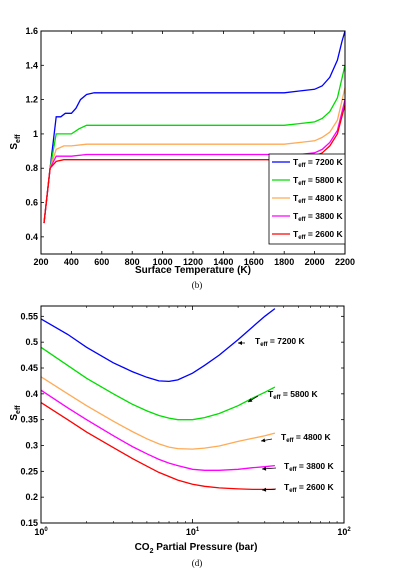  Describe the element at coordinates (344, 532) in the screenshot. I see `x-tick-label-d: 102` at that location.